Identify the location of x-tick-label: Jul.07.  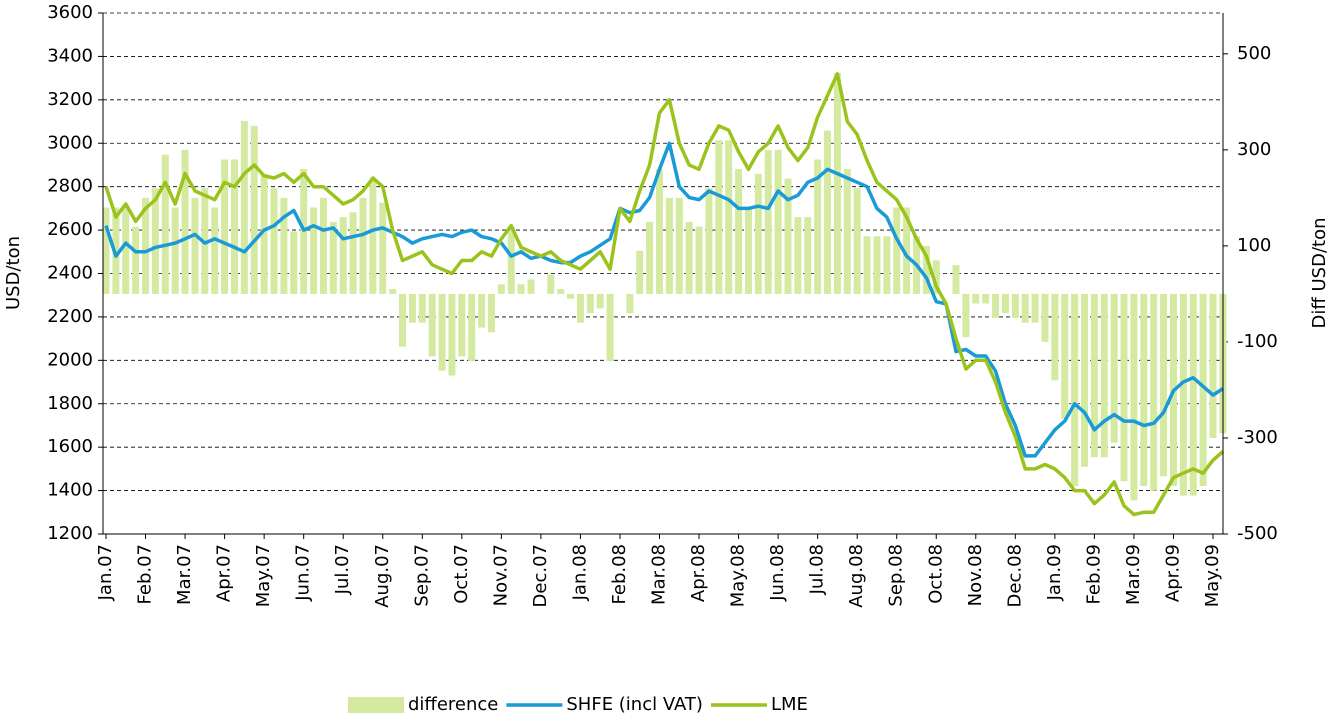
(342, 569).